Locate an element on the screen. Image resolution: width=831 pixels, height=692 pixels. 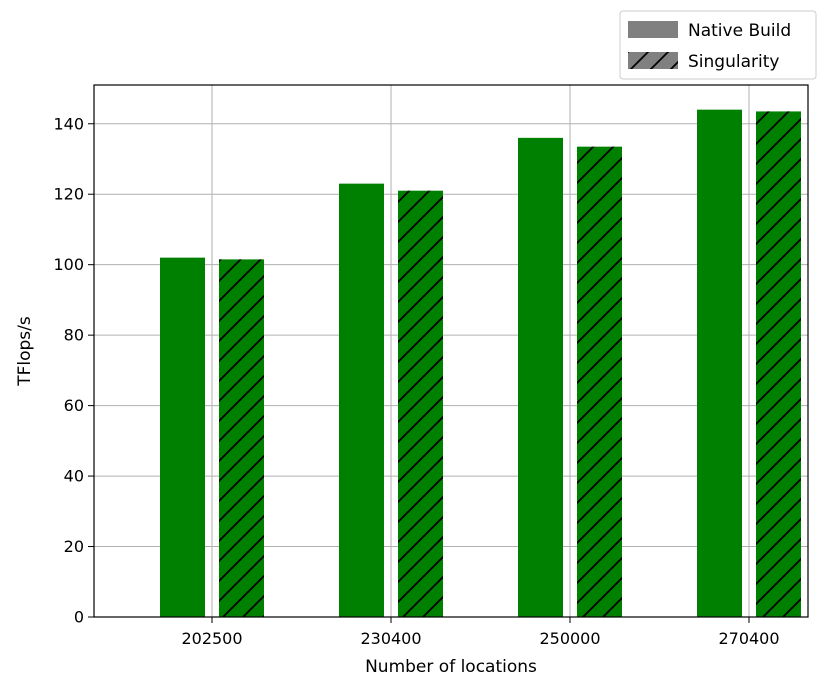
y-tick-label: 40 is located at coordinates (74, 476).